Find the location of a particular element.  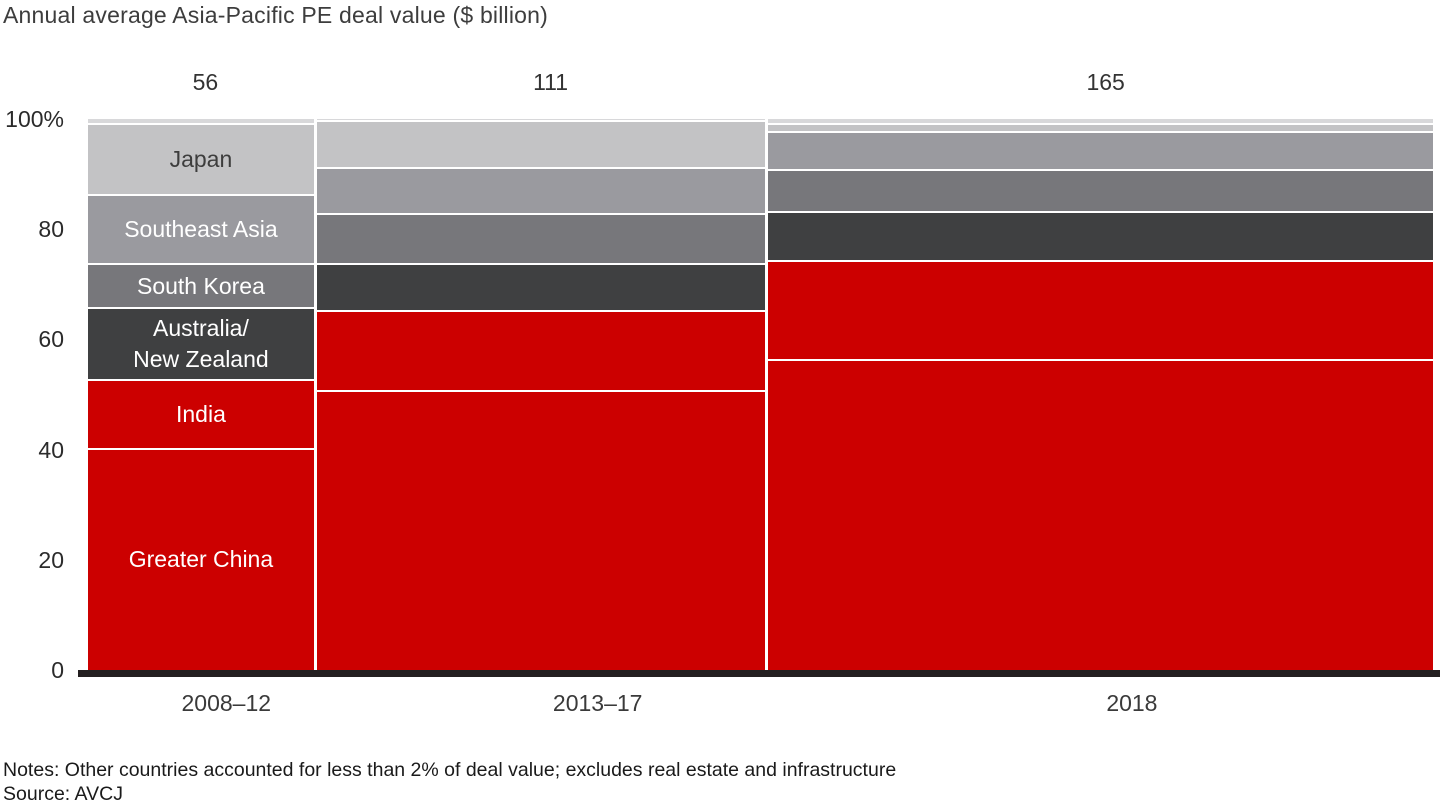

segment-greater-china: Greater China is located at coordinates (201, 559).